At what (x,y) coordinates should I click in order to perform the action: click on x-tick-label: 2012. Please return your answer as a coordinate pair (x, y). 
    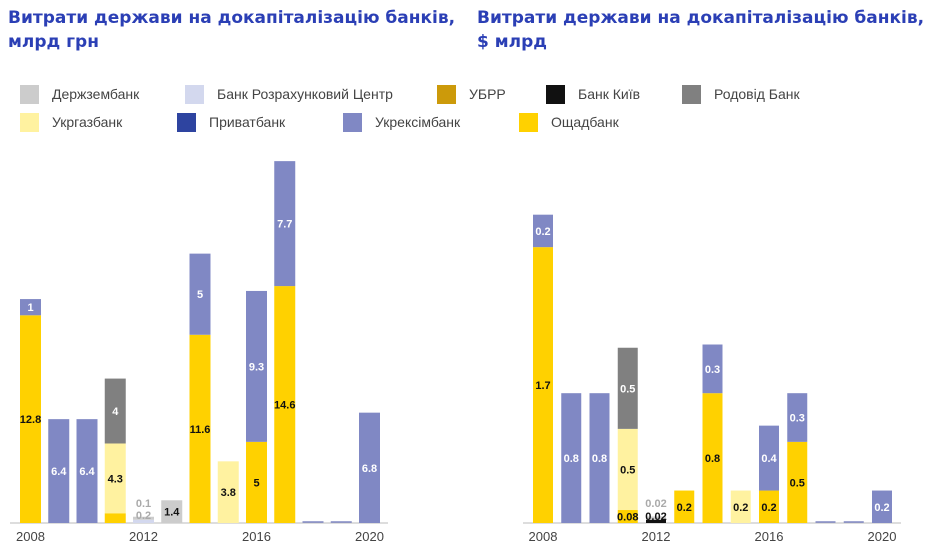
    Looking at the image, I should click on (143, 536).